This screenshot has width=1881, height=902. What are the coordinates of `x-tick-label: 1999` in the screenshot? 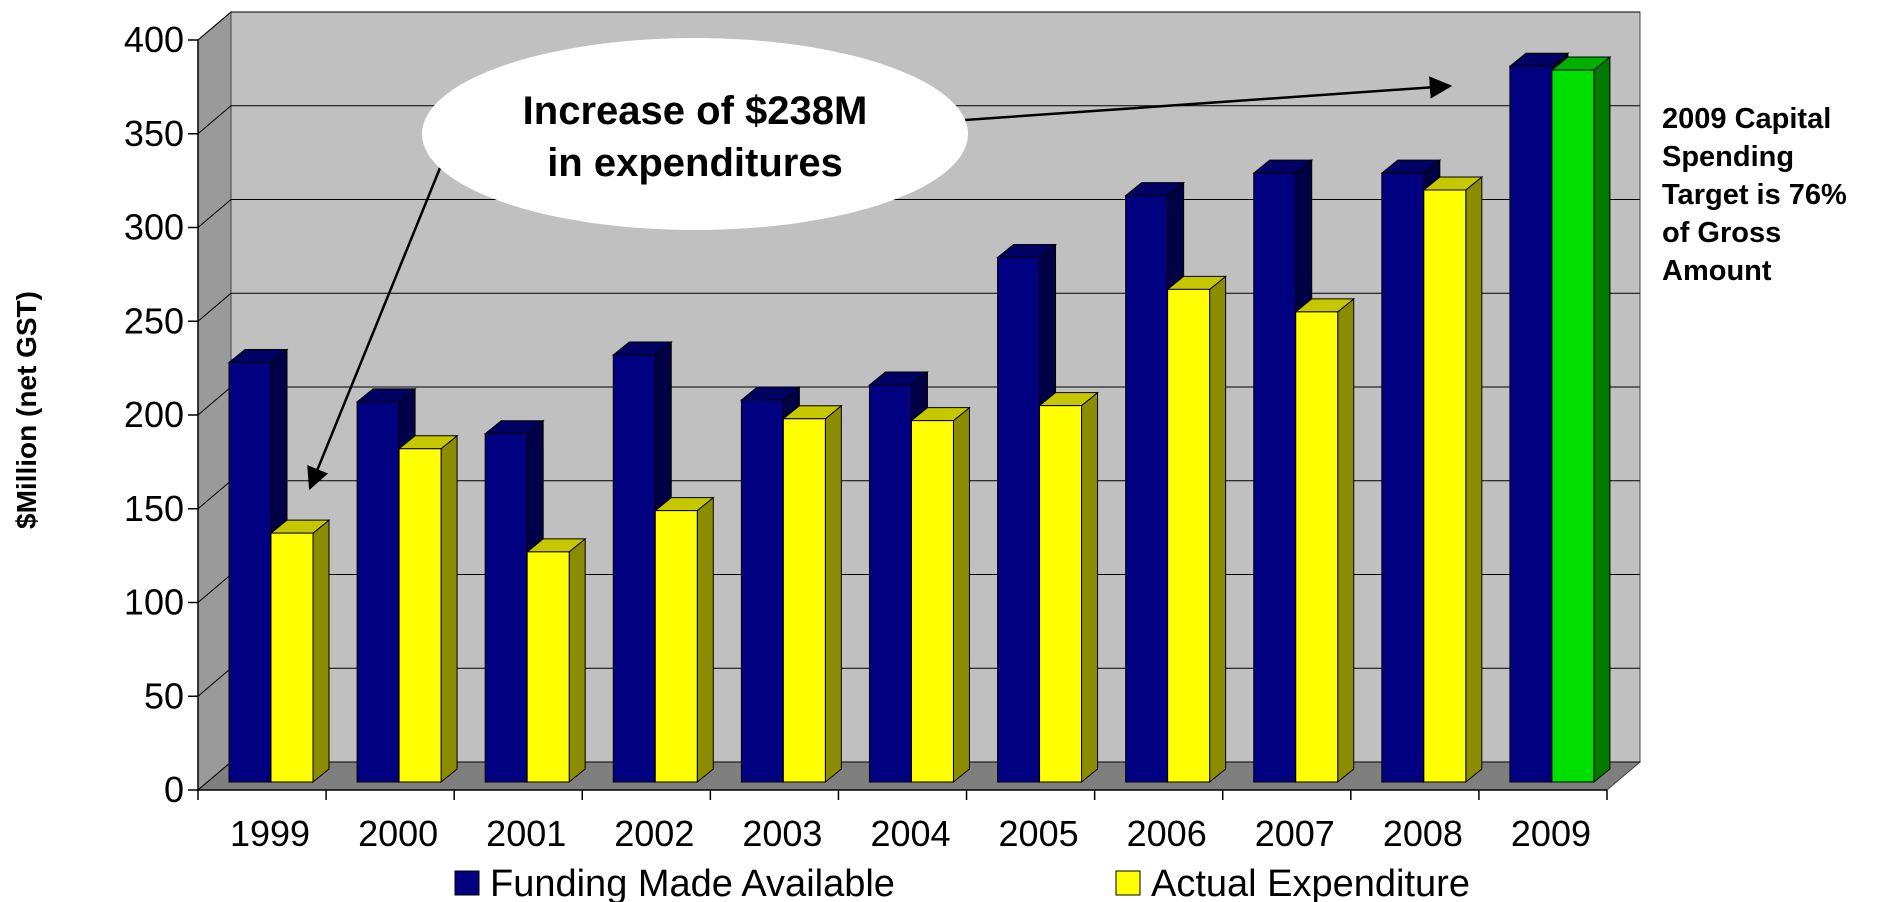 It's located at (270, 833).